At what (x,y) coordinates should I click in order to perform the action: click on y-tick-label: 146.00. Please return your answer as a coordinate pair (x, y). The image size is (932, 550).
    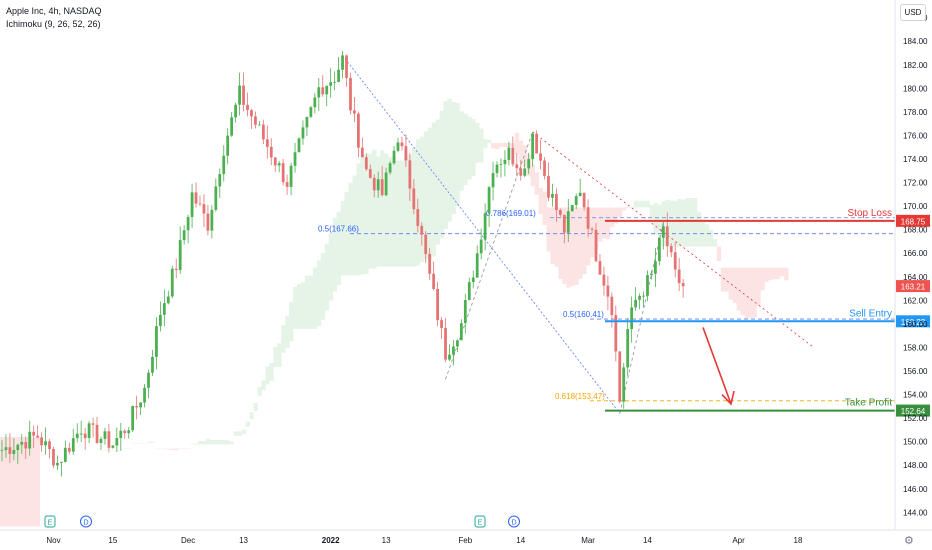
    Looking at the image, I should click on (915, 489).